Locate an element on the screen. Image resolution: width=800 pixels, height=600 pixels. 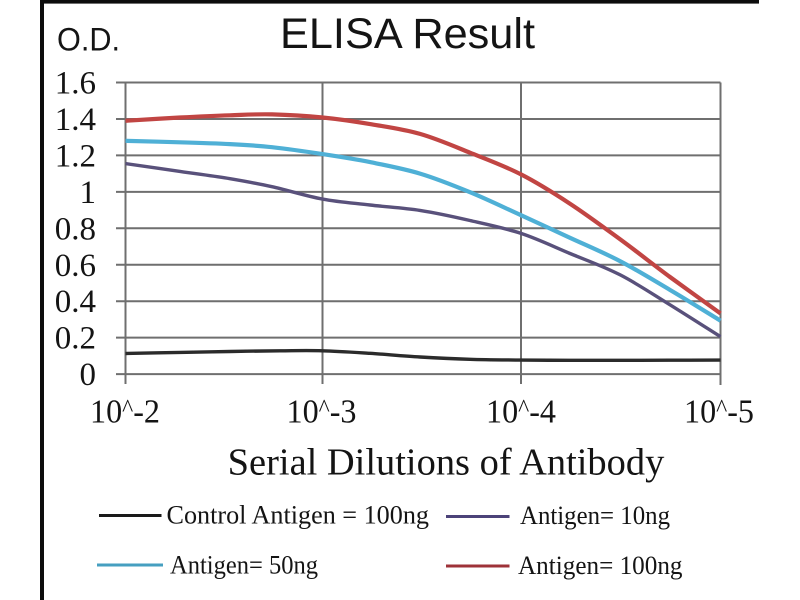
svg-text: 0.2 is located at coordinates (75, 339).